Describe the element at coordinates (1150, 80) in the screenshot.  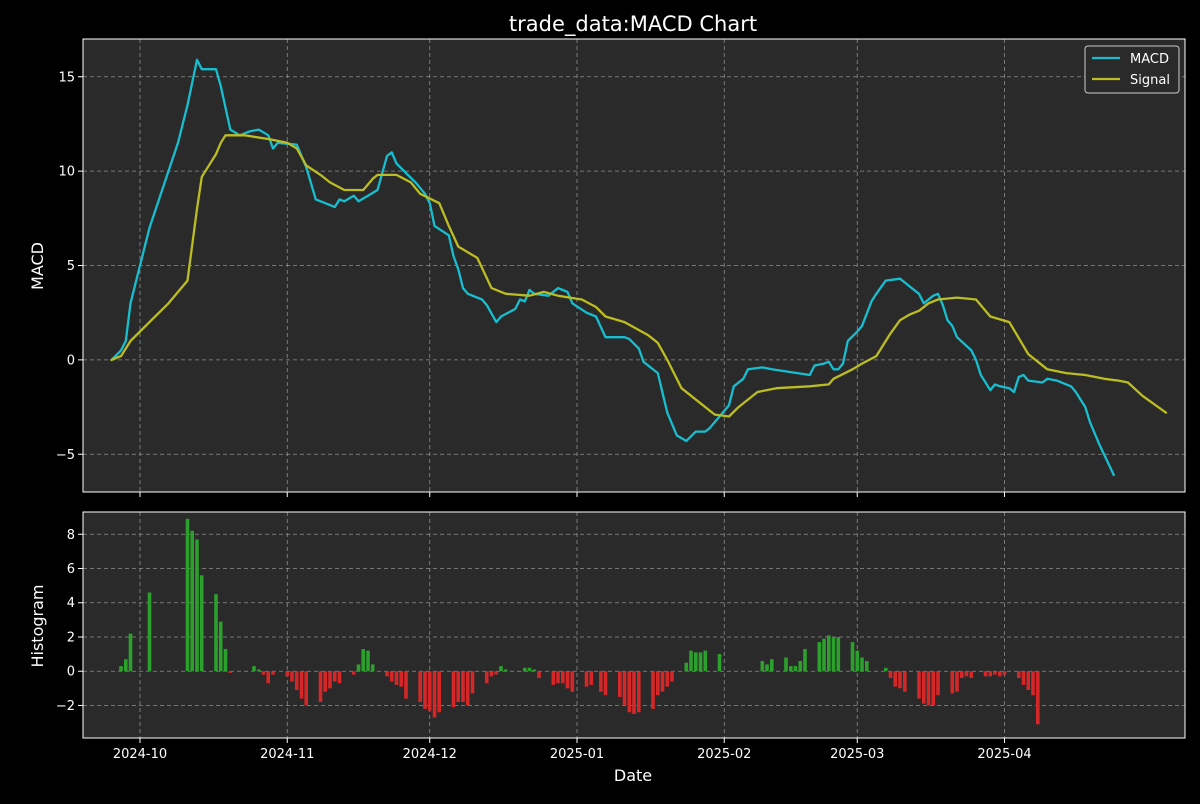
I see `legend-signal-label: Signal` at that location.